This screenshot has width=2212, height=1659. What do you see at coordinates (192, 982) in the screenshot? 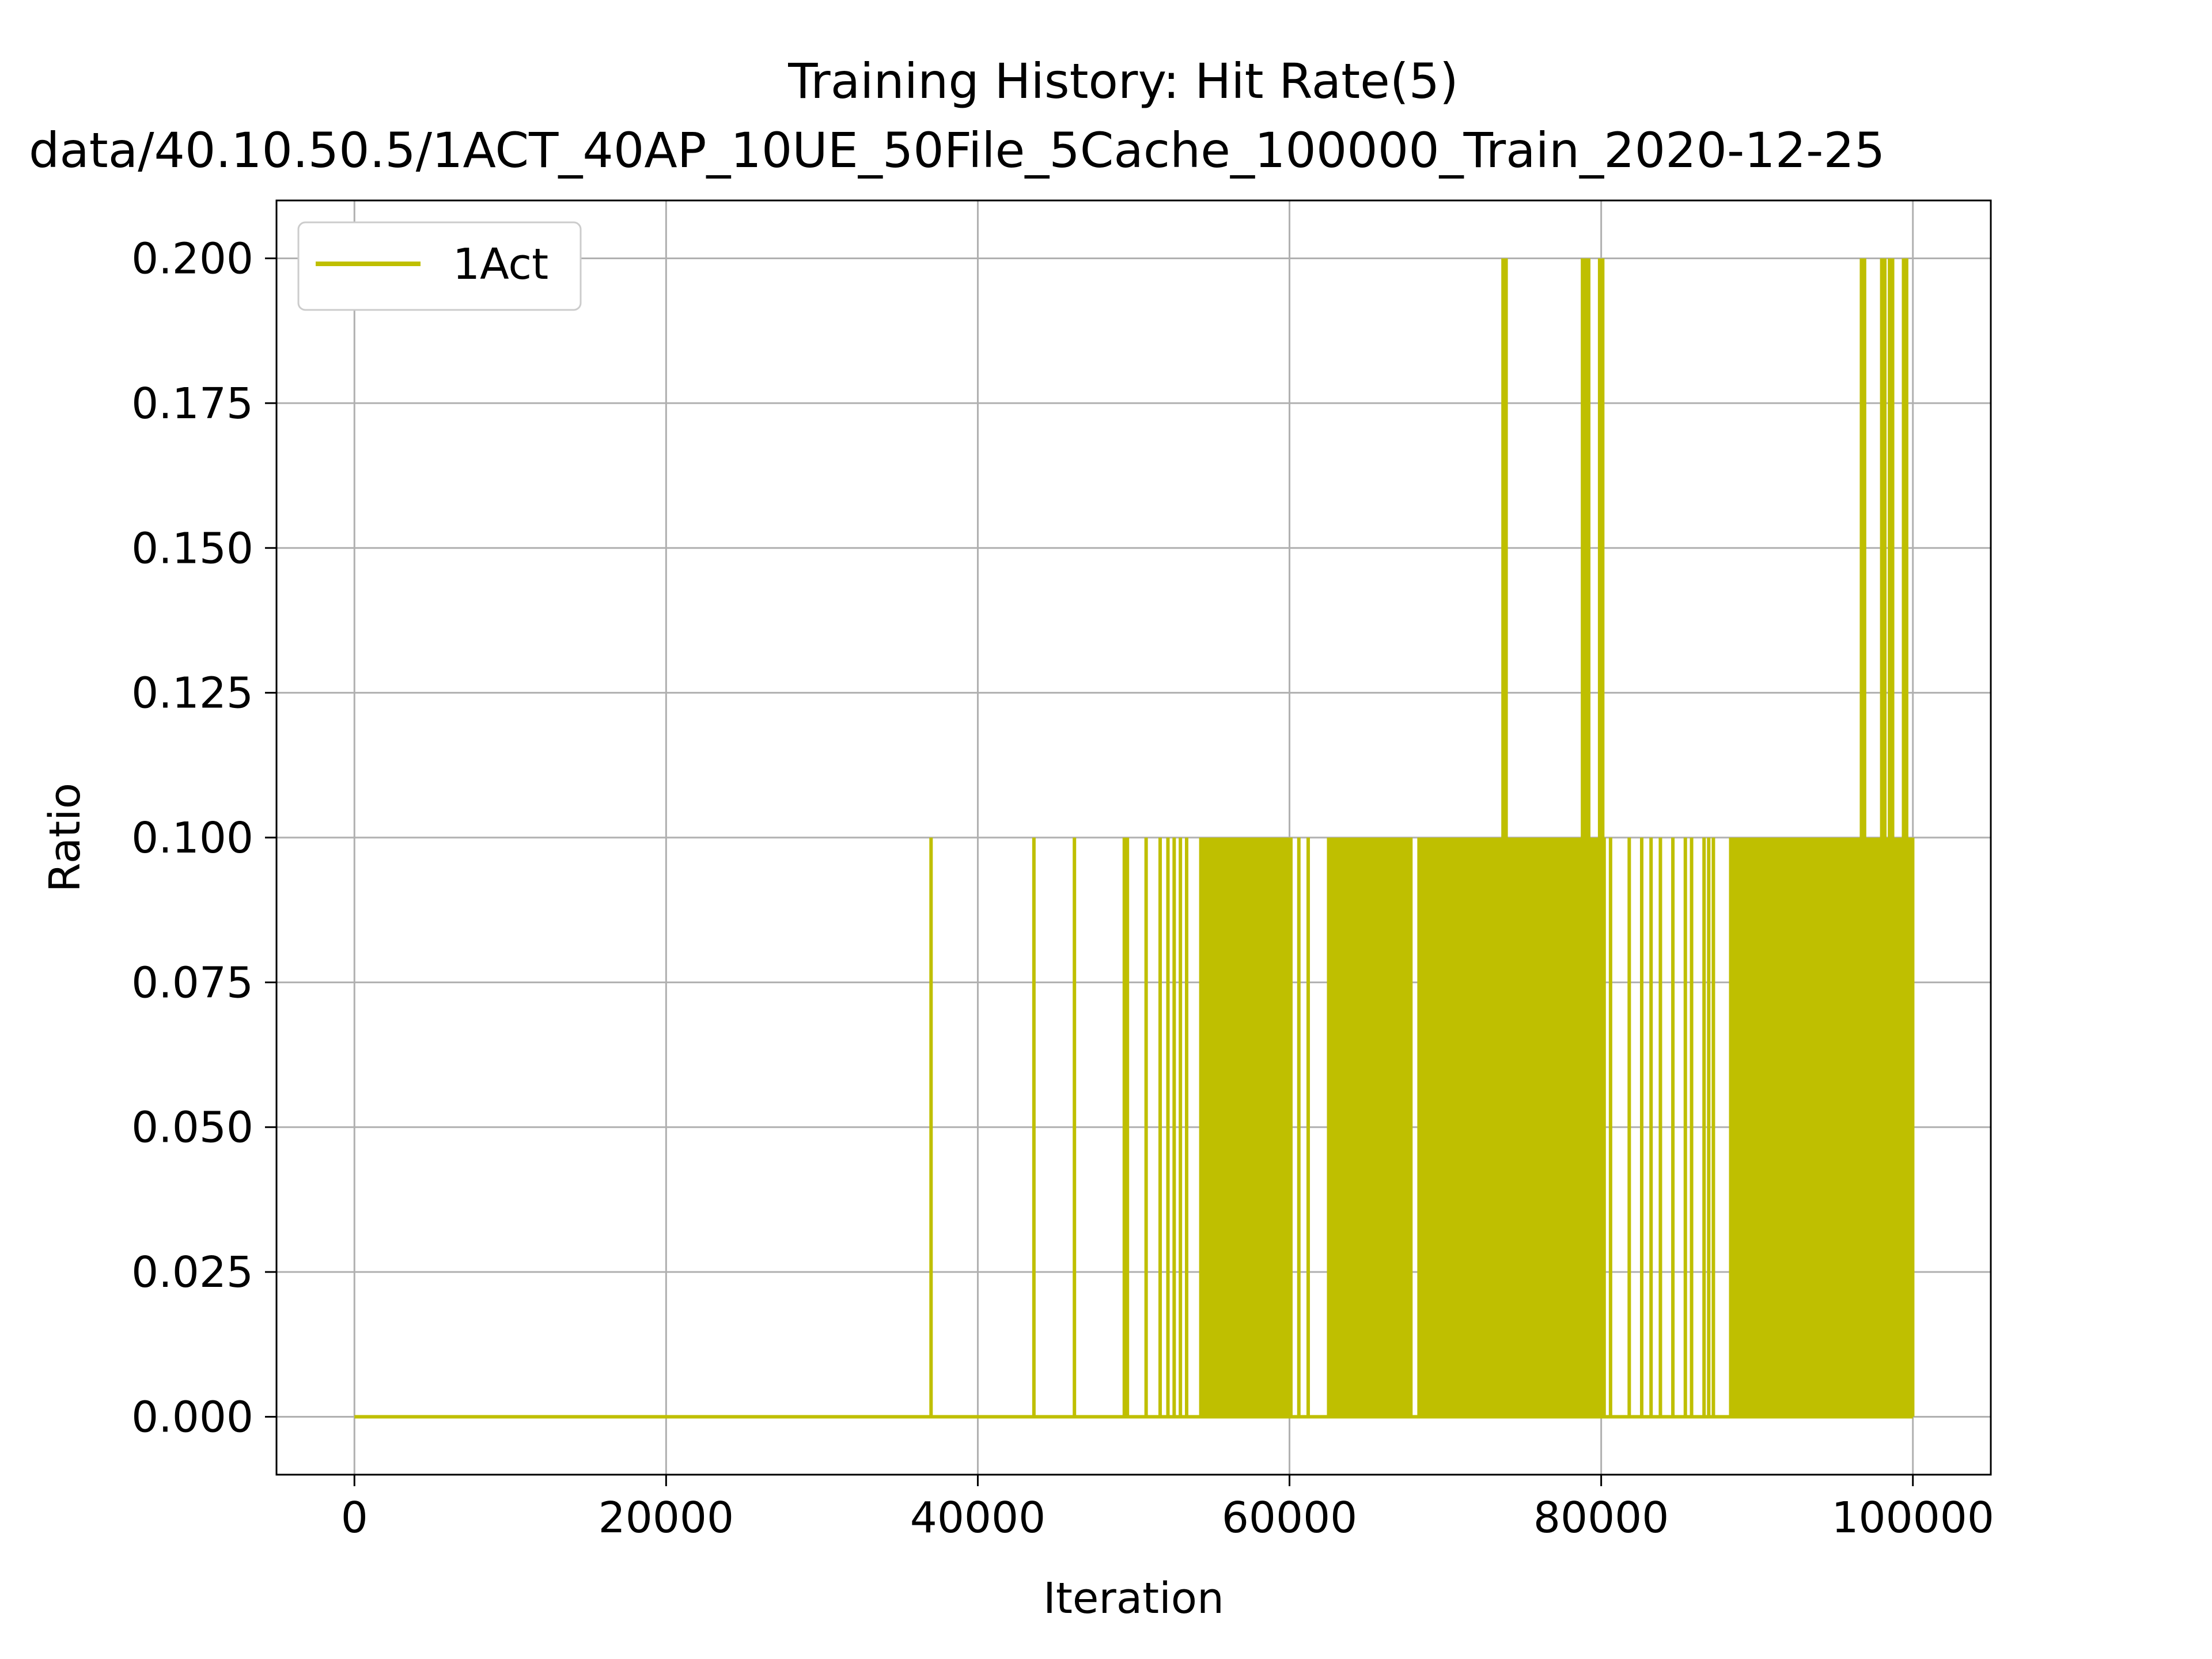
I see `y-tick-label: 0.075` at bounding box center [192, 982].